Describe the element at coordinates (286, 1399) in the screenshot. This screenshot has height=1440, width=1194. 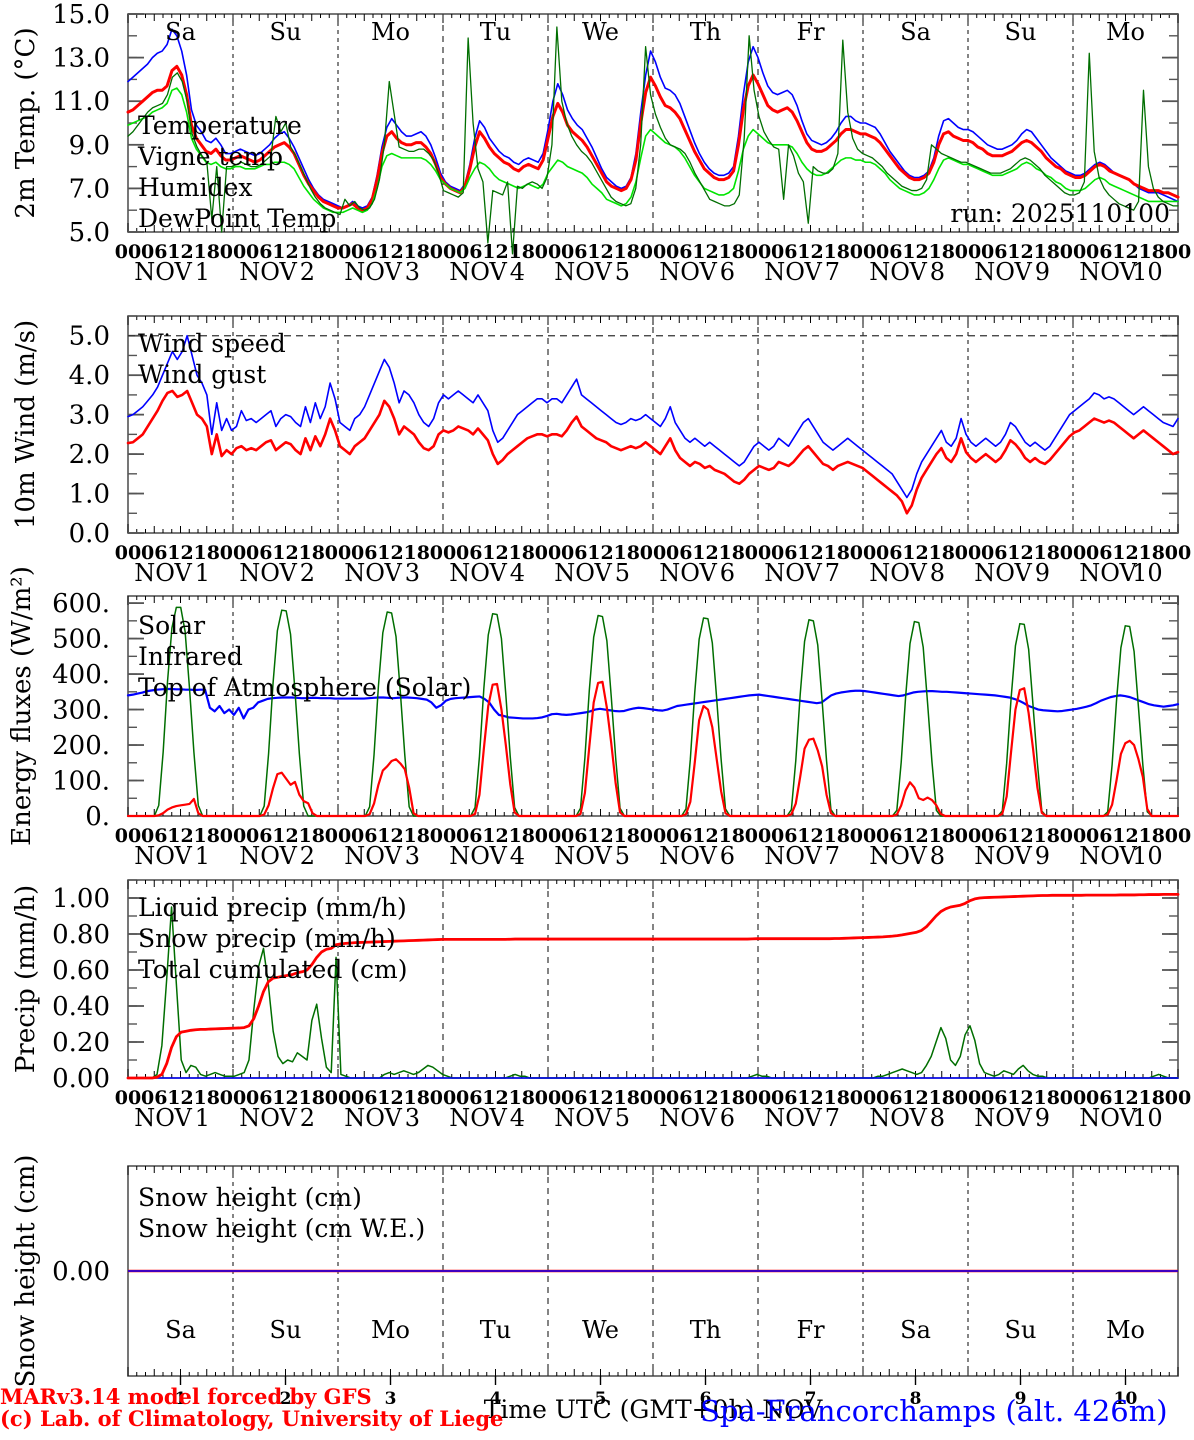
I see `x-day-number-bottom: 2` at that location.